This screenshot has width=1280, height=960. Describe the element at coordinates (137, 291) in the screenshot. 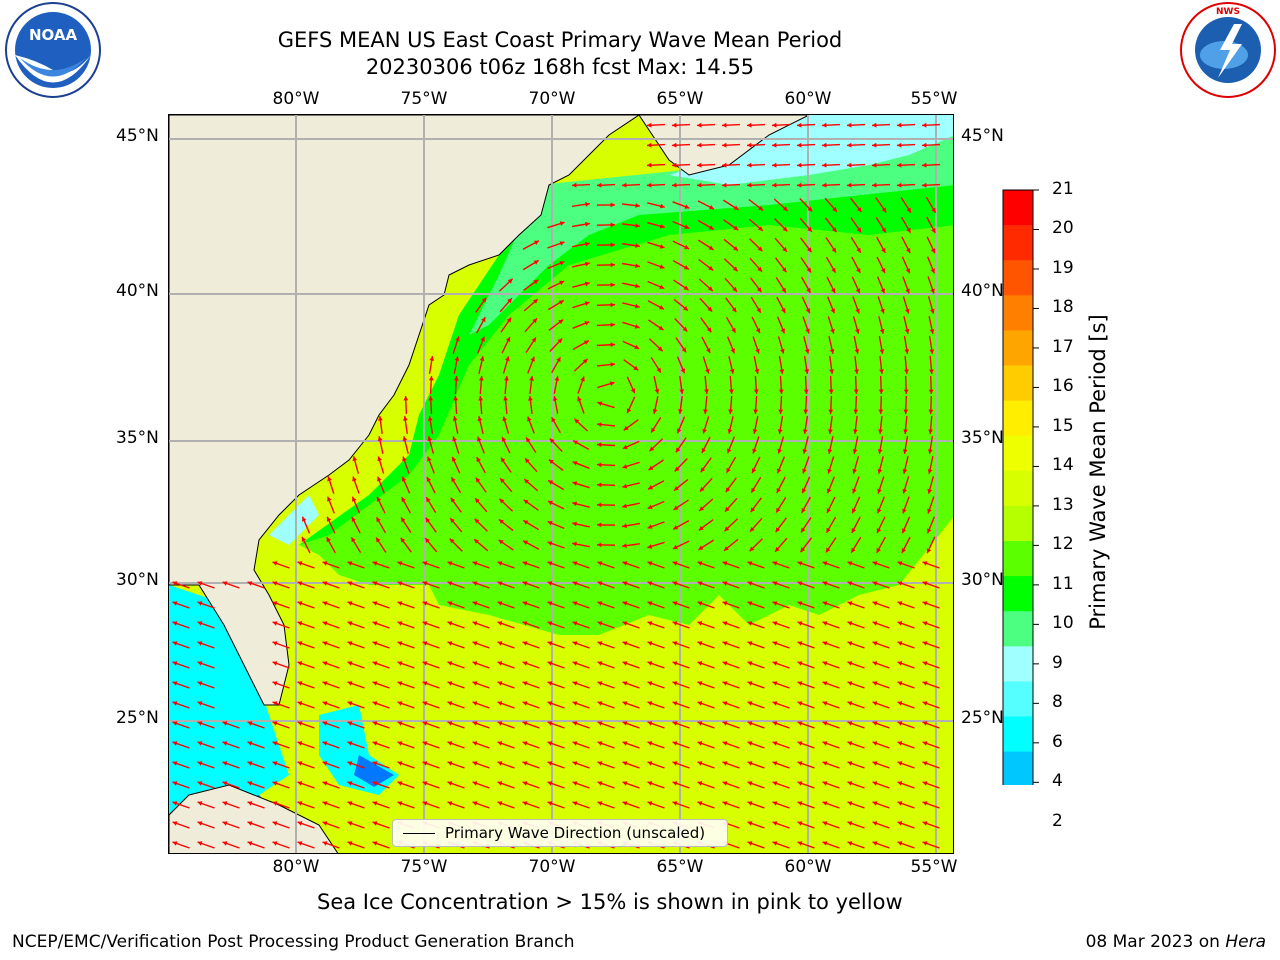

I see `lat-label-left-40n: 40°N` at that location.